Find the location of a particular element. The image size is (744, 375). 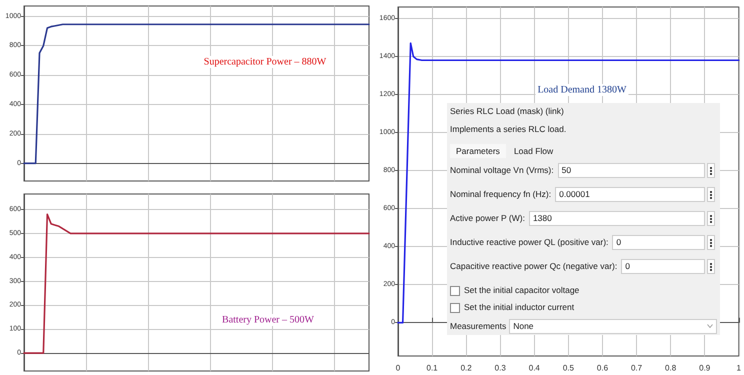

annotation: Supercapacitor Power – 880W is located at coordinates (265, 62).